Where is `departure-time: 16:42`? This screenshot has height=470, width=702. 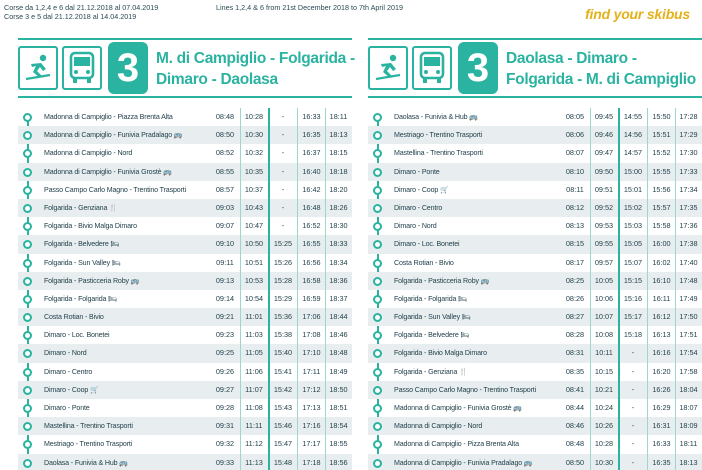
departure-time: 16:42 is located at coordinates (311, 189).